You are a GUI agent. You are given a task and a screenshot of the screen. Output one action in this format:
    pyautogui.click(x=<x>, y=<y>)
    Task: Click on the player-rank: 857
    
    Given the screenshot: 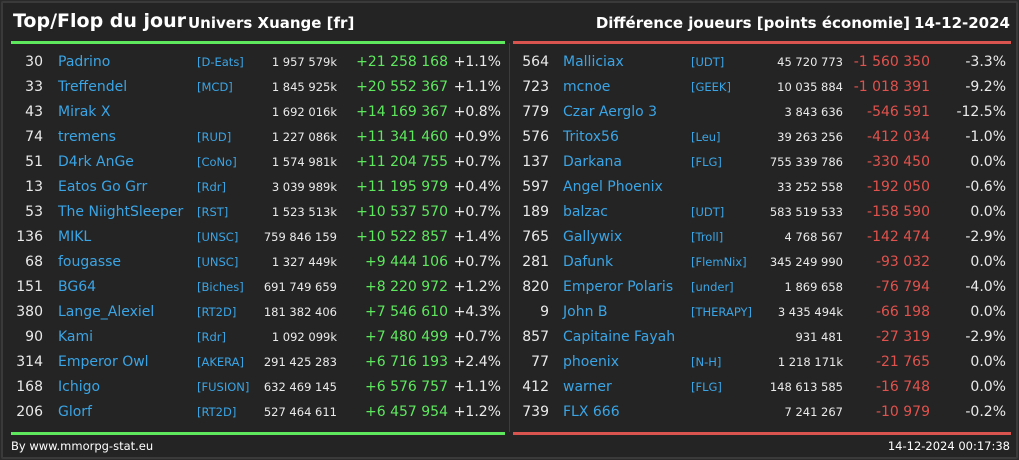 What is the action you would take?
    pyautogui.click(x=535, y=337)
    